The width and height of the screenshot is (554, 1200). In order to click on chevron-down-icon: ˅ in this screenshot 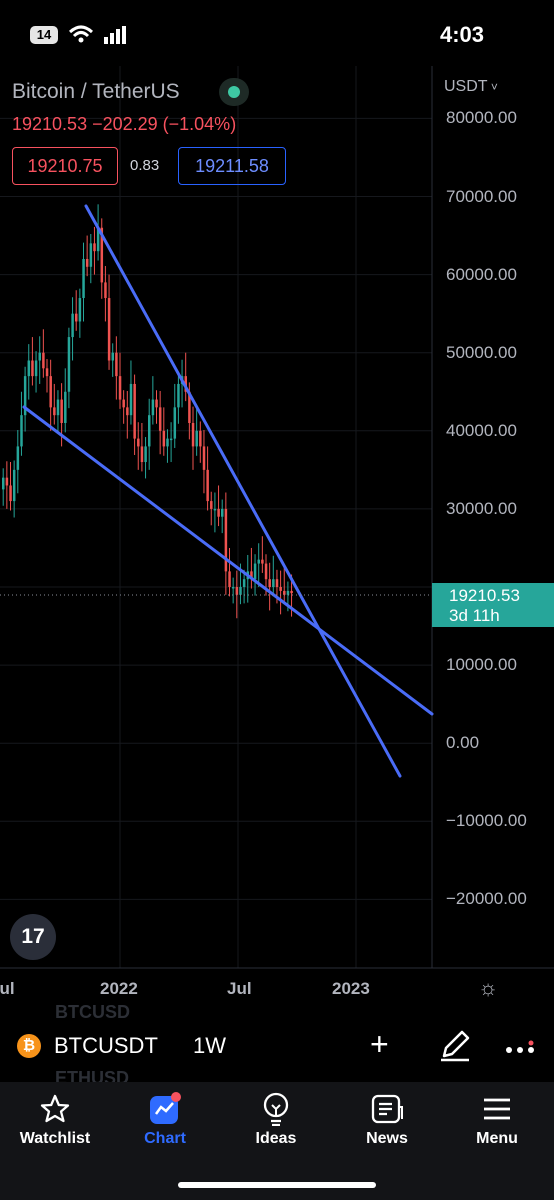, I will do `click(492, 87)`.